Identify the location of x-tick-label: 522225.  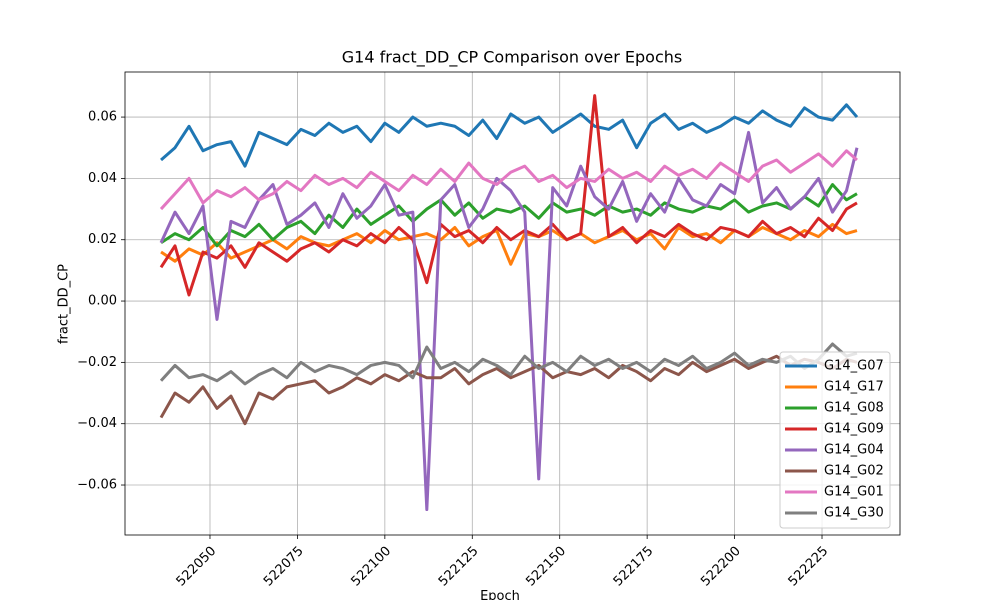
(809, 567).